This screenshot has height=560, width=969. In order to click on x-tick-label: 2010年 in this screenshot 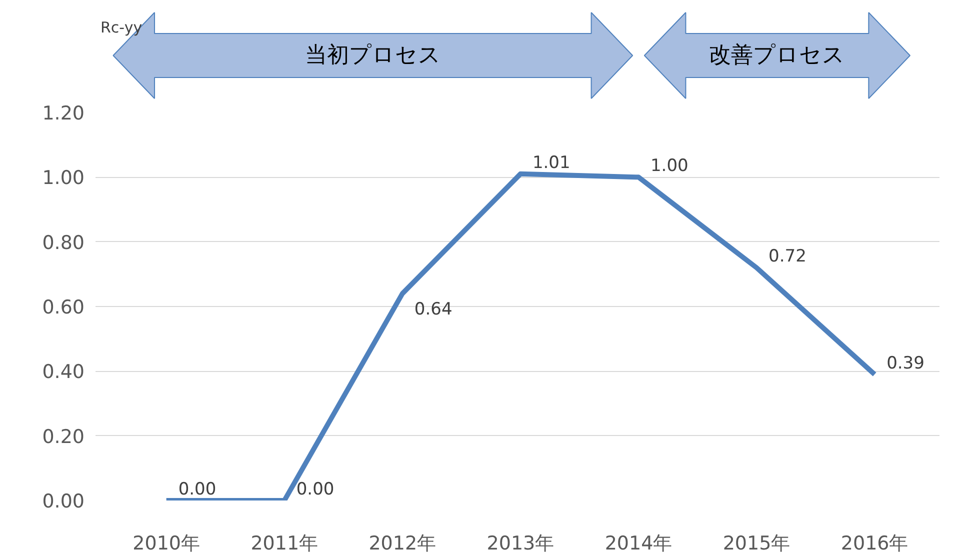, I will do `click(166, 543)`.